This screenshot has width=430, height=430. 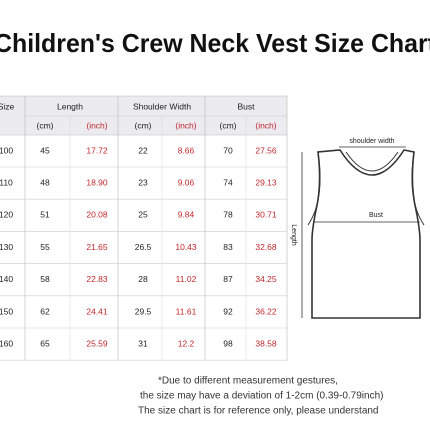 What do you see at coordinates (376, 215) in the screenshot?
I see `diagram-label: Bust` at bounding box center [376, 215].